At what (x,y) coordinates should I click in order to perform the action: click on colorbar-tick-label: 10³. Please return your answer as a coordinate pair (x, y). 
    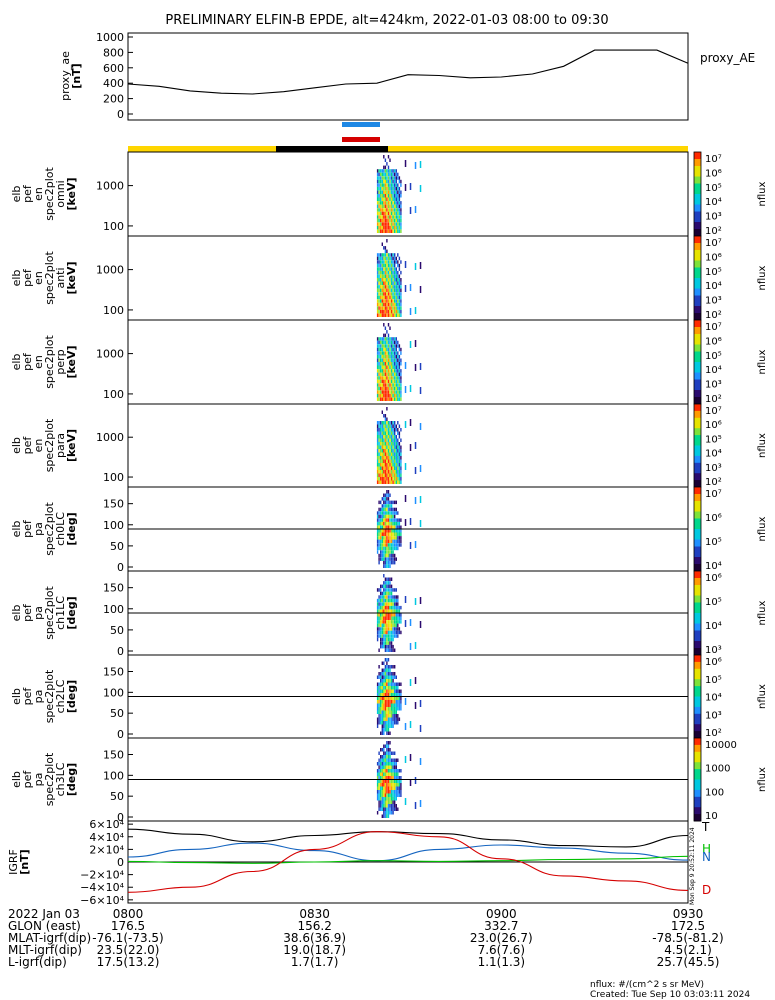
    Looking at the image, I should click on (713, 385).